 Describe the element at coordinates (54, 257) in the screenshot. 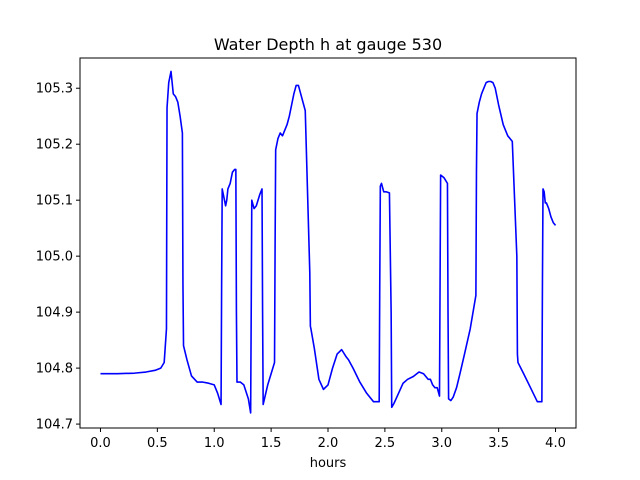

I see `y-tick-label: 105.0` at that location.